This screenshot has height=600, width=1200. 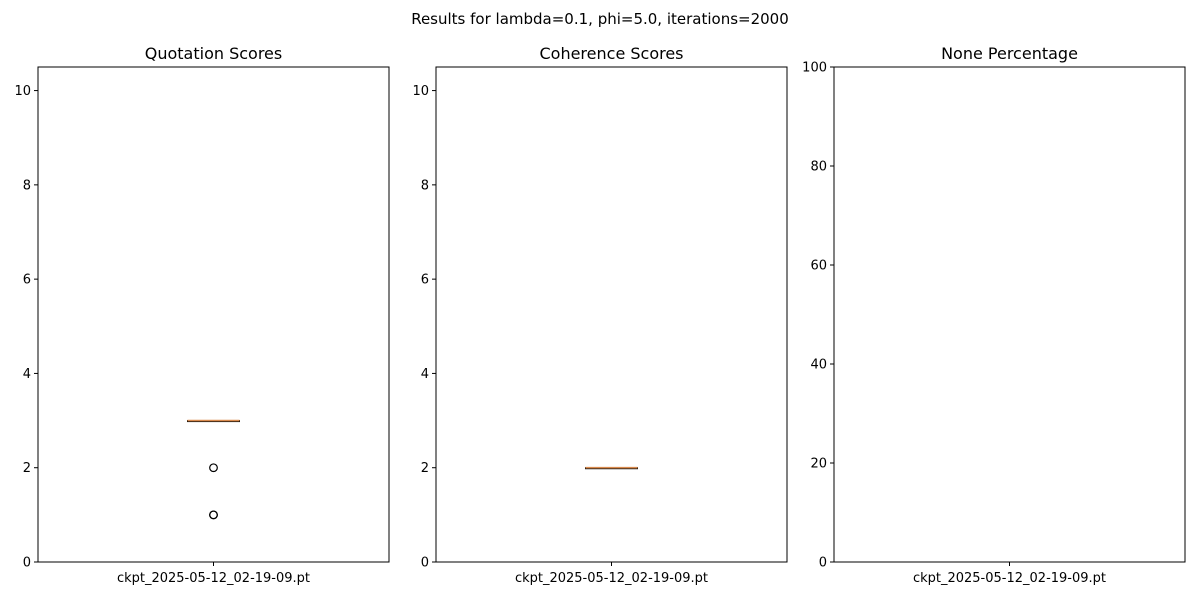 I want to click on axis-title: Coherence Scores, so click(x=611, y=53).